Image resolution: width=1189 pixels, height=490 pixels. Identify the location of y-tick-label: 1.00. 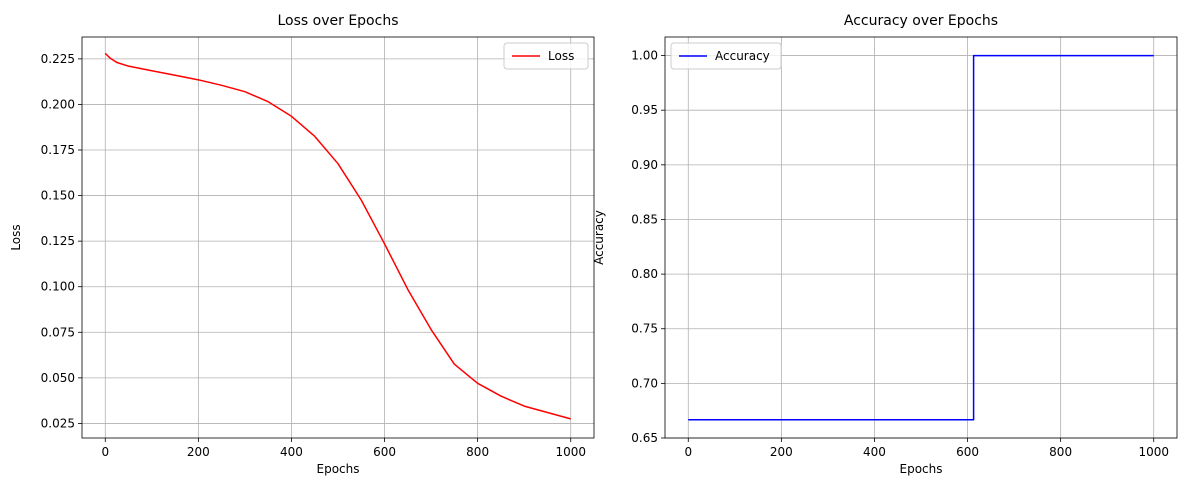
(644, 56).